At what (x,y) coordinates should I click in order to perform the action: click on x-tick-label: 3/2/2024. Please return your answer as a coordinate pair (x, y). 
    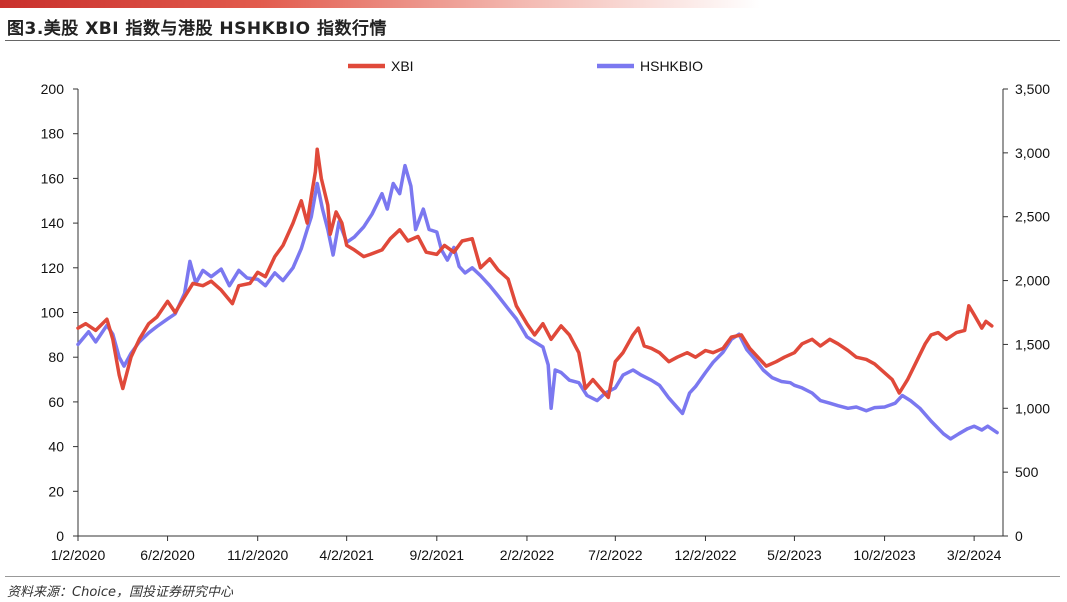
    Looking at the image, I should click on (974, 555).